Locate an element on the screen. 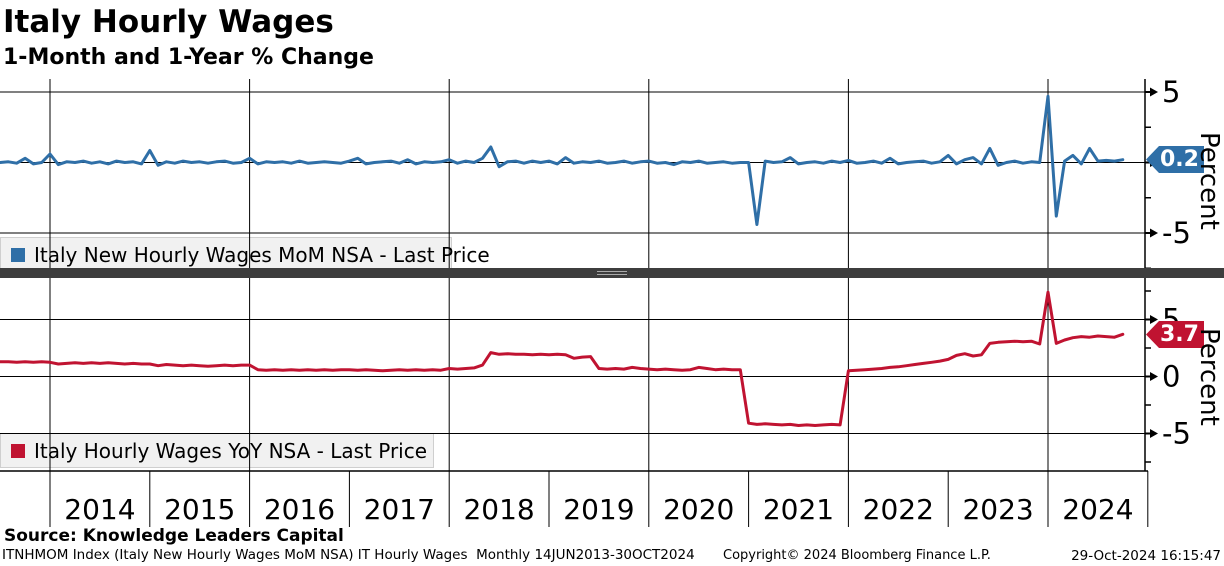 The width and height of the screenshot is (1224, 566). x-tick-label: 2015 is located at coordinates (199, 509).